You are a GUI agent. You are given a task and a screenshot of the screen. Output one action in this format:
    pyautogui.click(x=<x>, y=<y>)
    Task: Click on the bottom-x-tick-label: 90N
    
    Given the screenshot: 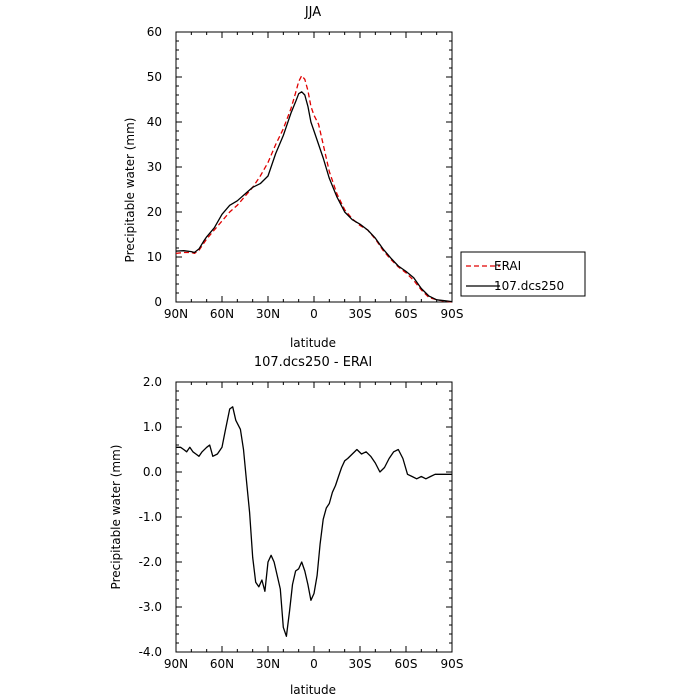 What is the action you would take?
    pyautogui.click(x=176, y=664)
    